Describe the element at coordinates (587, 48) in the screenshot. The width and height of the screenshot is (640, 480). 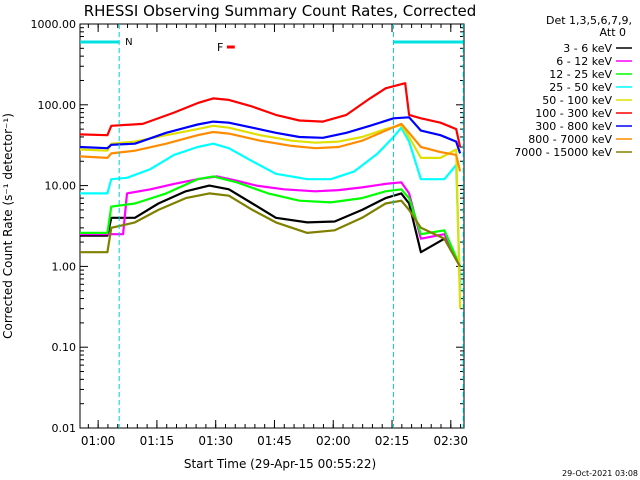
I see `legend-entry-label: 3 - 6 keV` at that location.